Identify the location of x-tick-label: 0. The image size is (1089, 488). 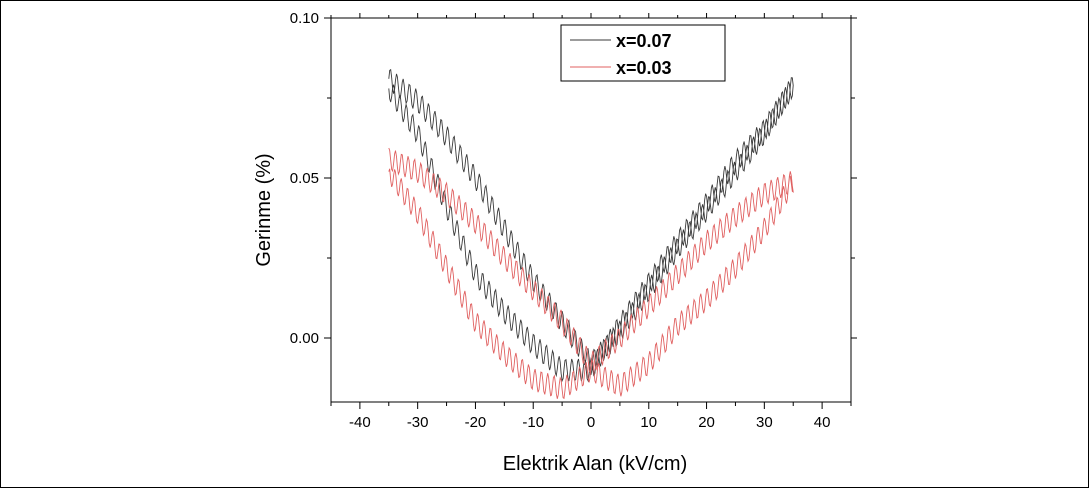
(591, 422).